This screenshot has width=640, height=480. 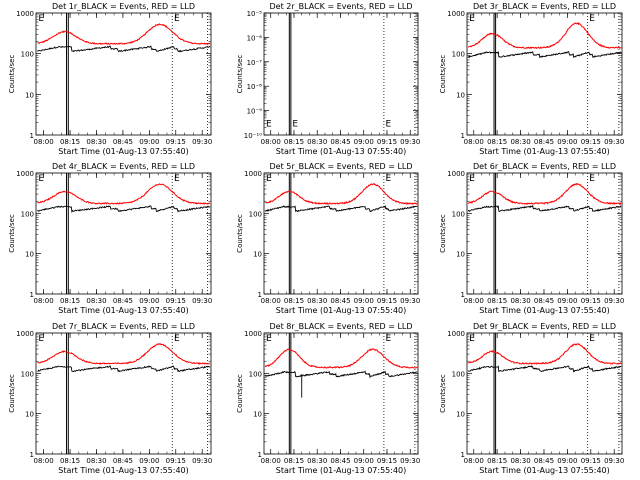 I want to click on y-tick-label: 10⁻⁶, so click(x=255, y=38).